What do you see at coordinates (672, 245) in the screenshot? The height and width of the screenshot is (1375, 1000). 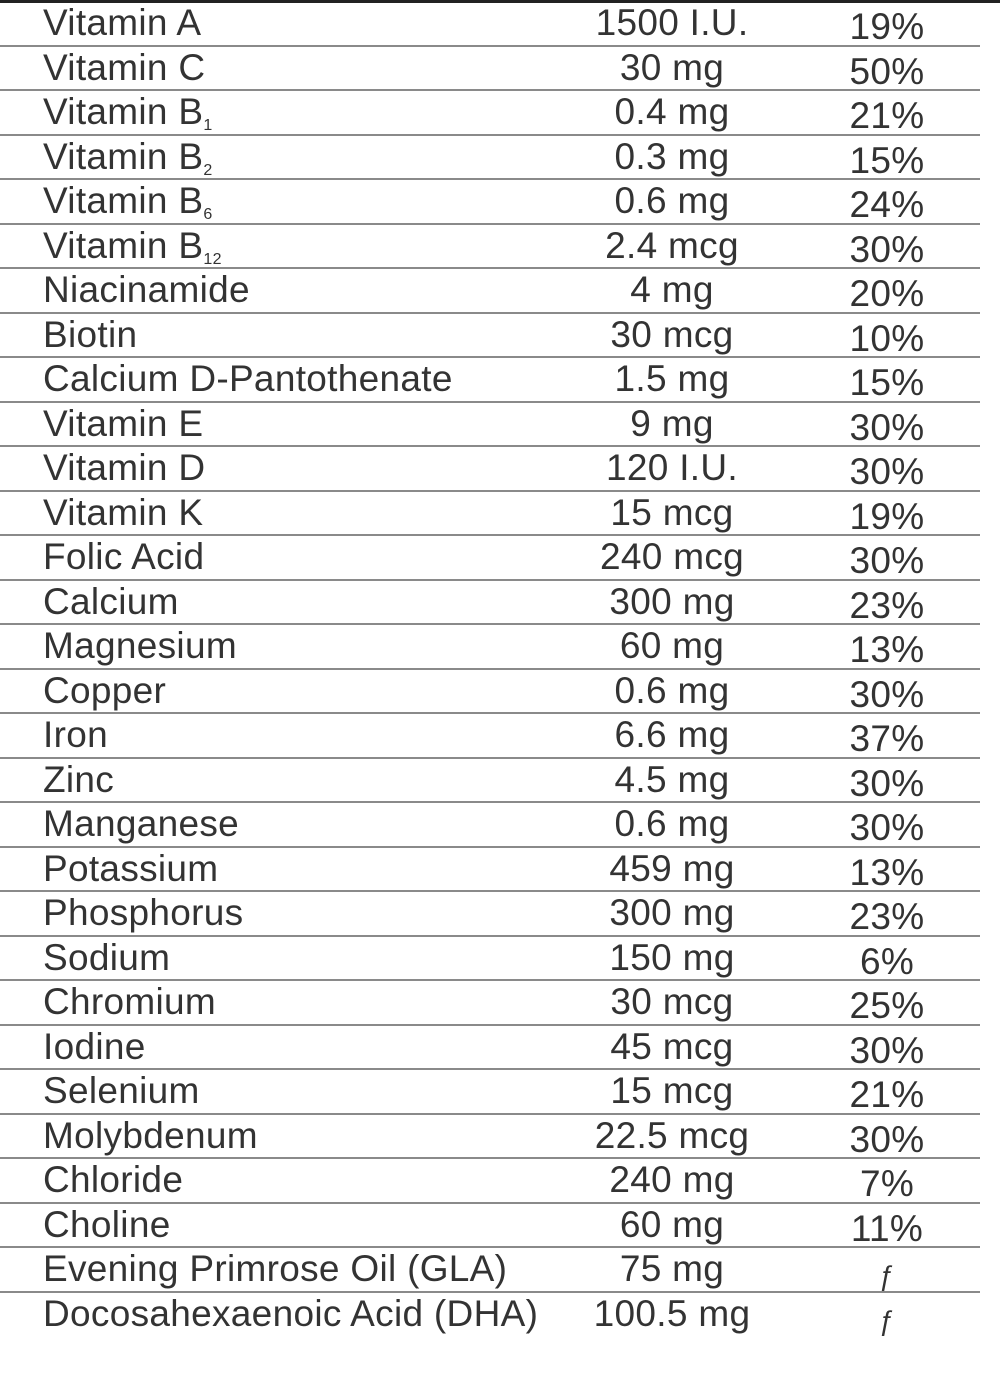 I see `amount-per-serving: 2.4 mcg` at bounding box center [672, 245].